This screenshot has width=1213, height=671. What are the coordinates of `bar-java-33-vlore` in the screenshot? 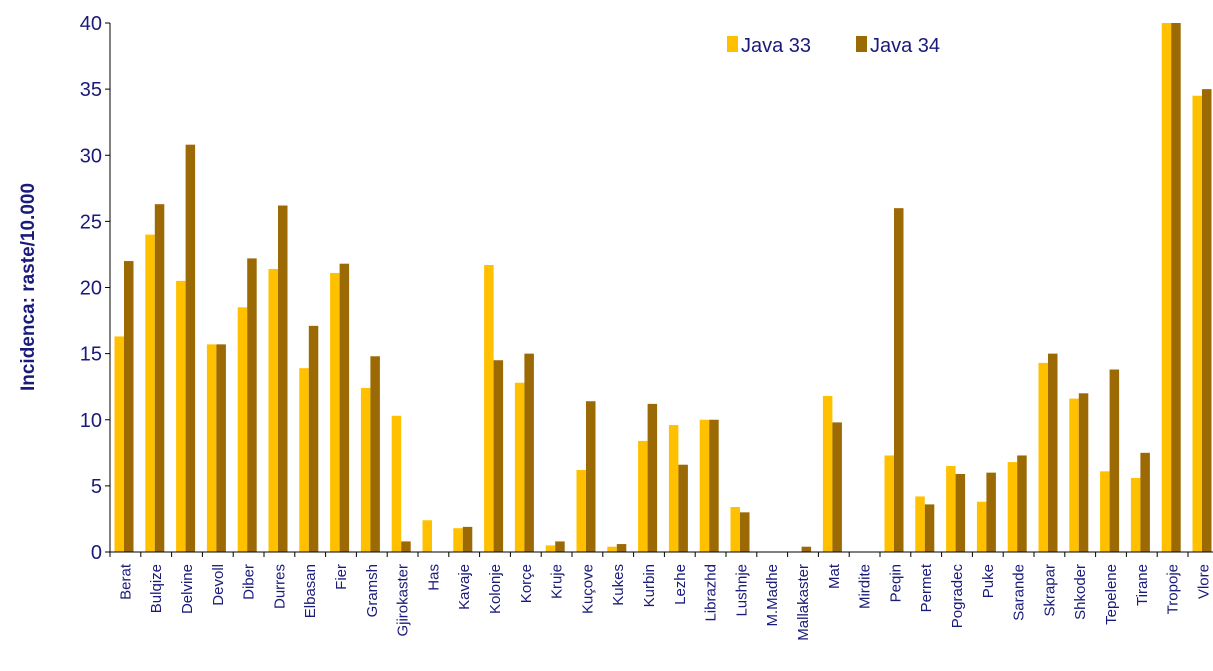 It's located at (1197, 324).